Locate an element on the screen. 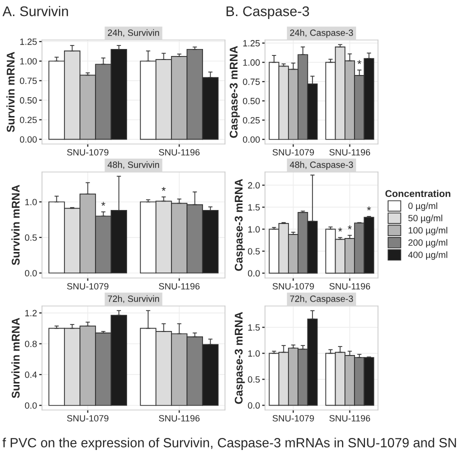  y-tick-label: 1.2 is located at coordinates (31, 313).